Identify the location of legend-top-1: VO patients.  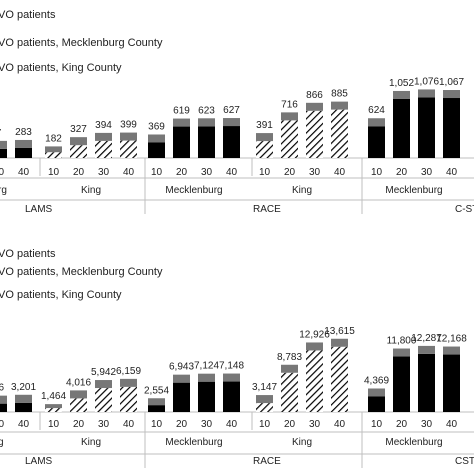
(28, 15).